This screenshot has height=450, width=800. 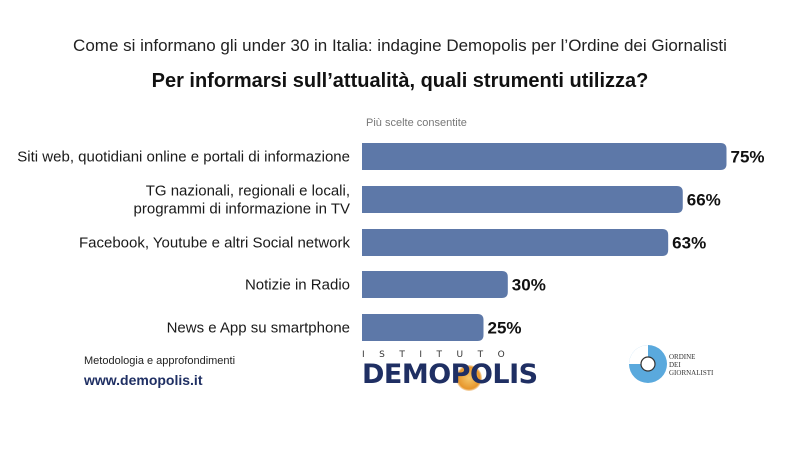 What do you see at coordinates (689, 243) in the screenshot?
I see `value-label-2: 63%` at bounding box center [689, 243].